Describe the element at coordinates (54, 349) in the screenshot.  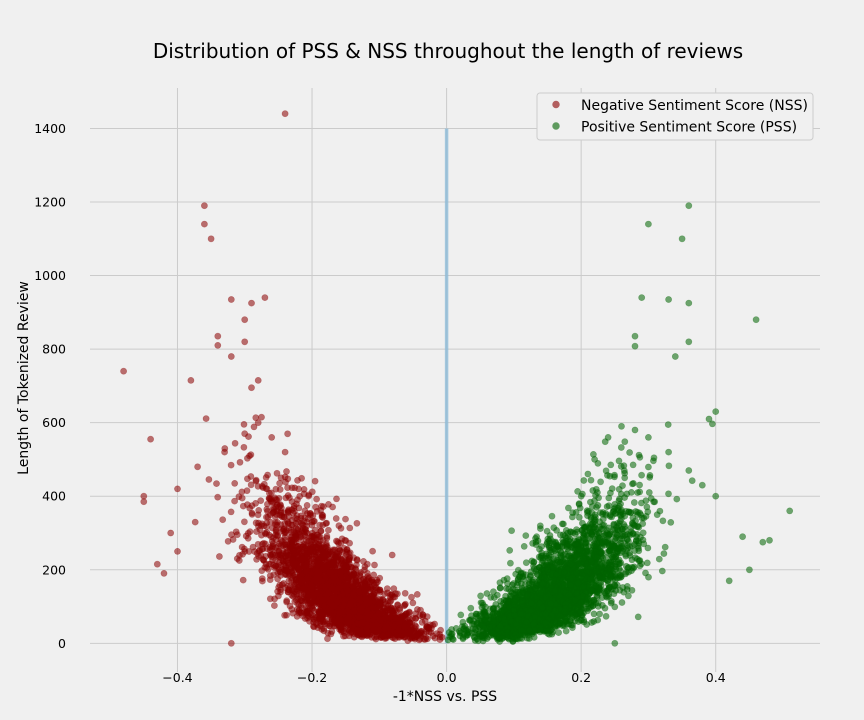
I see `y-tick-label: 800` at that location.